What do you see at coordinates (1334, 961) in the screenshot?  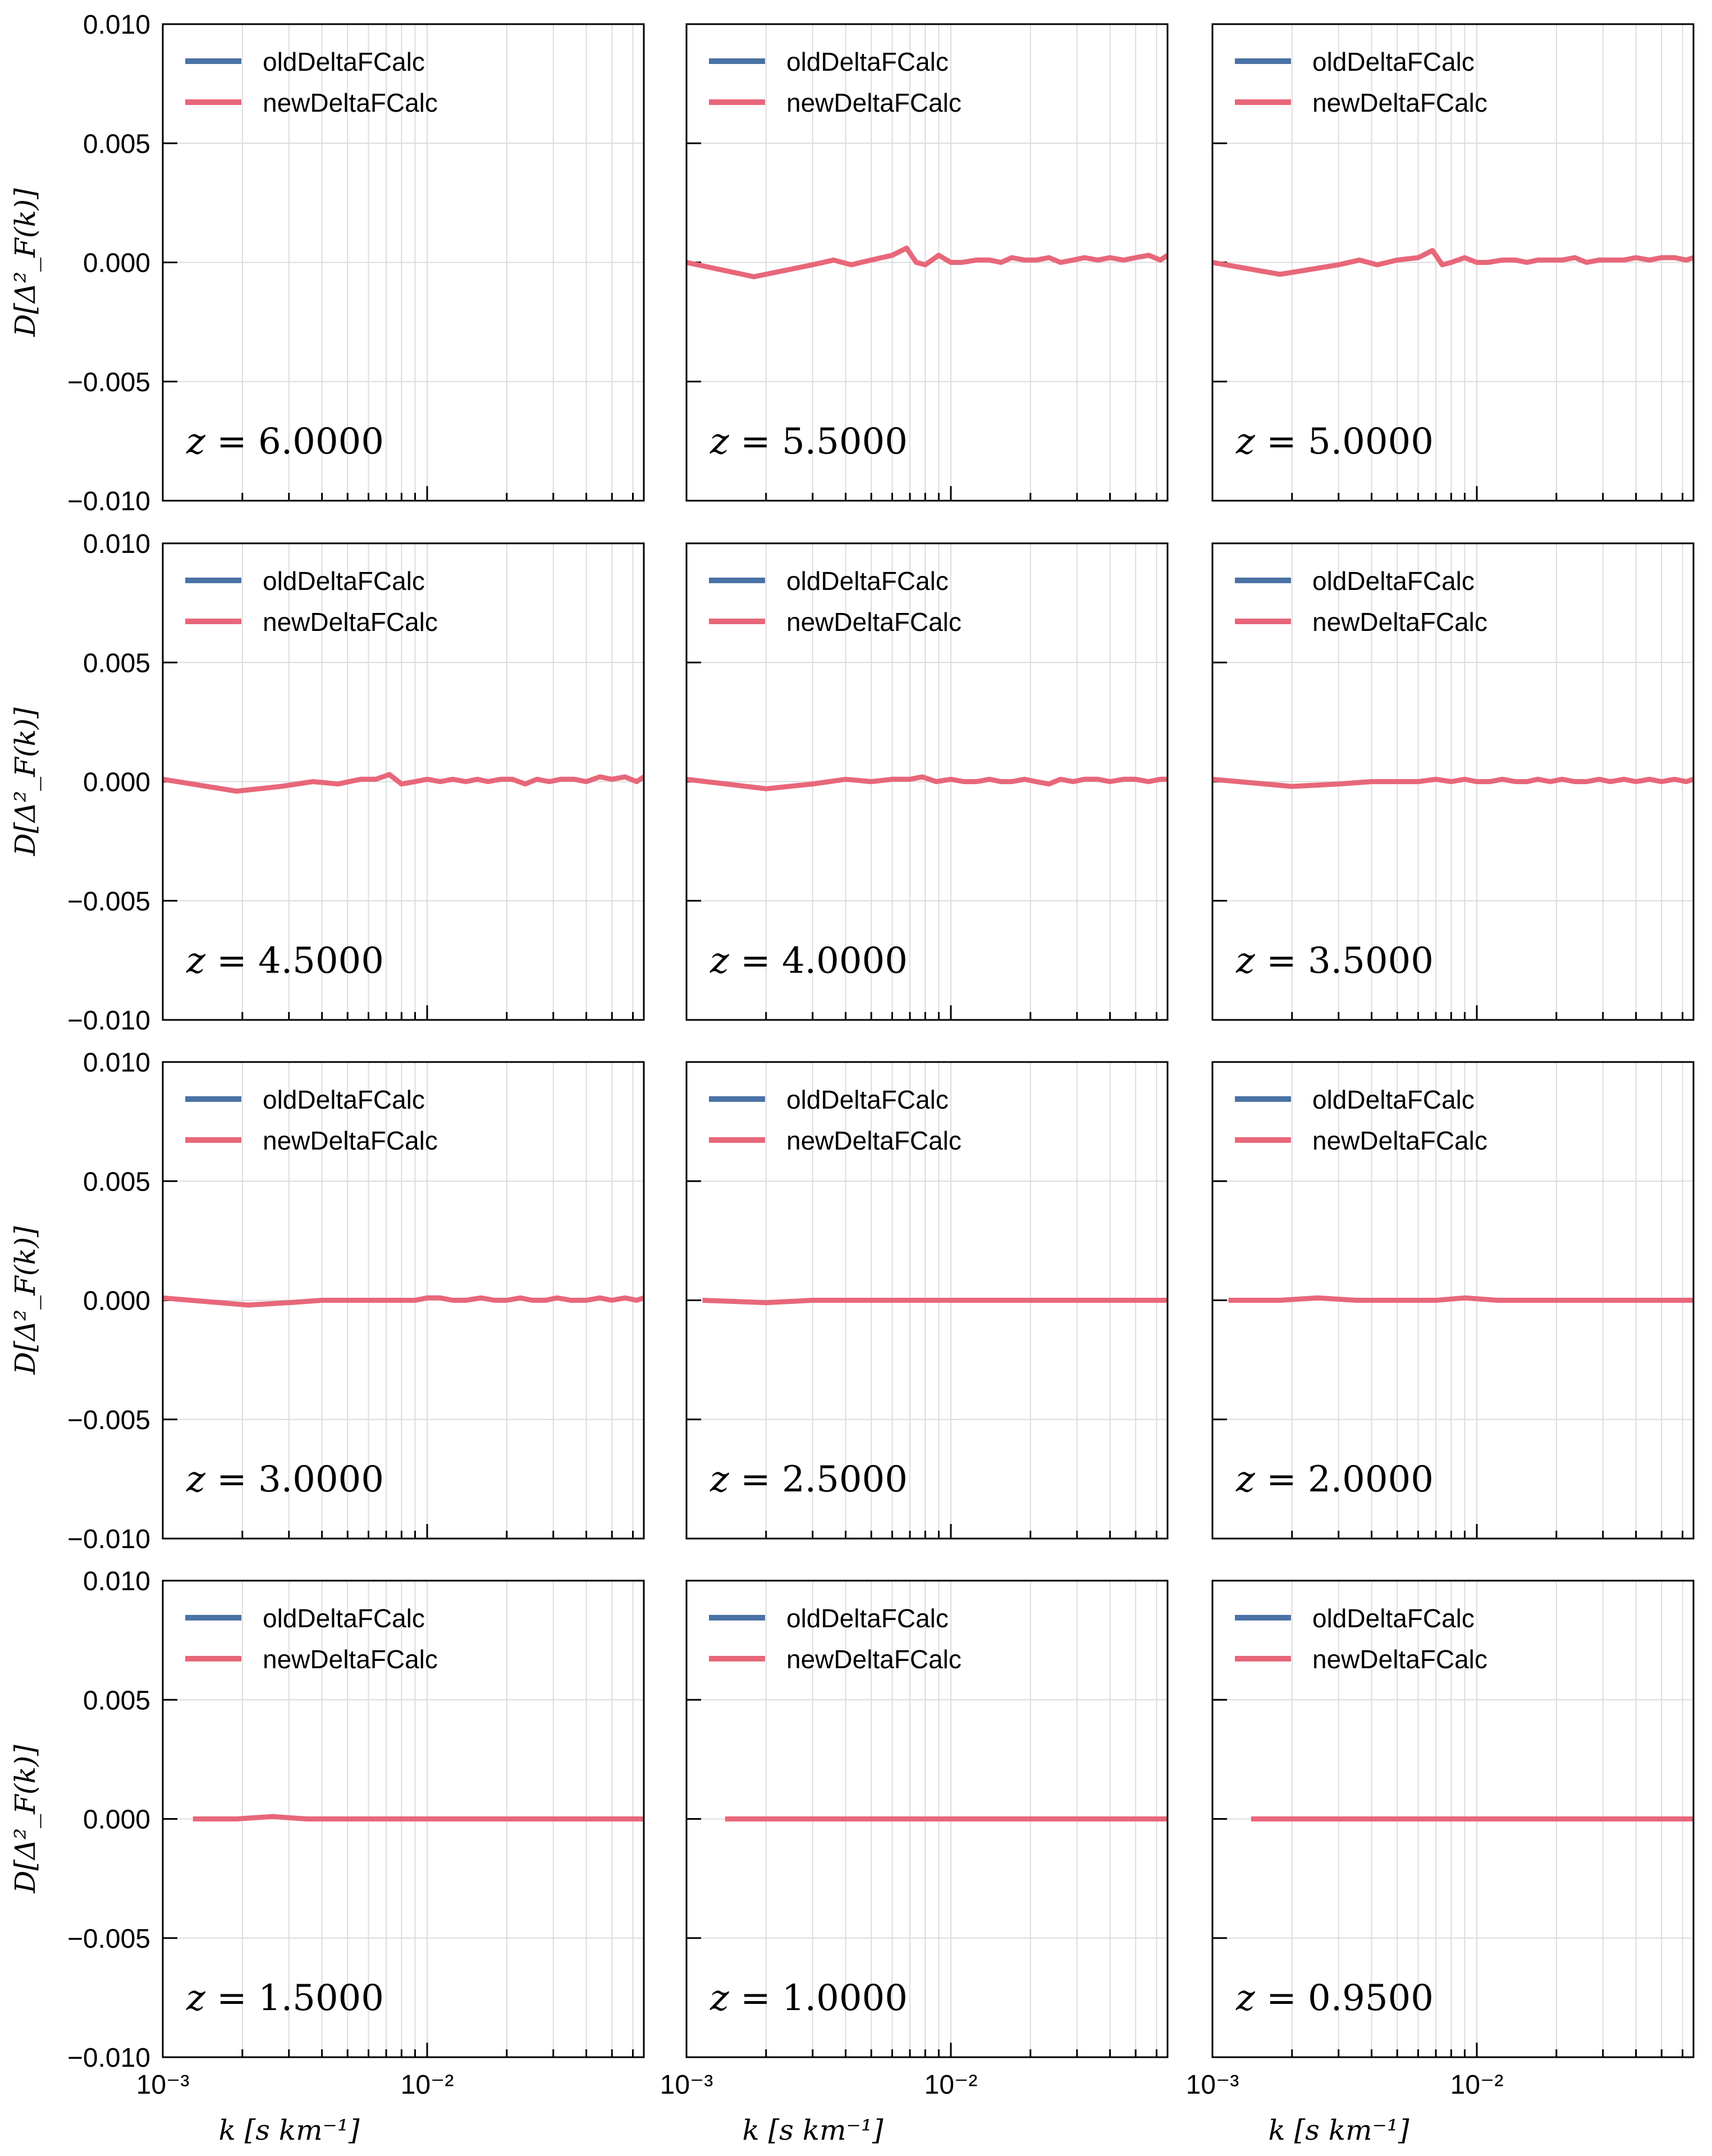 I see `redshift-annotation: z = 3.5000` at bounding box center [1334, 961].